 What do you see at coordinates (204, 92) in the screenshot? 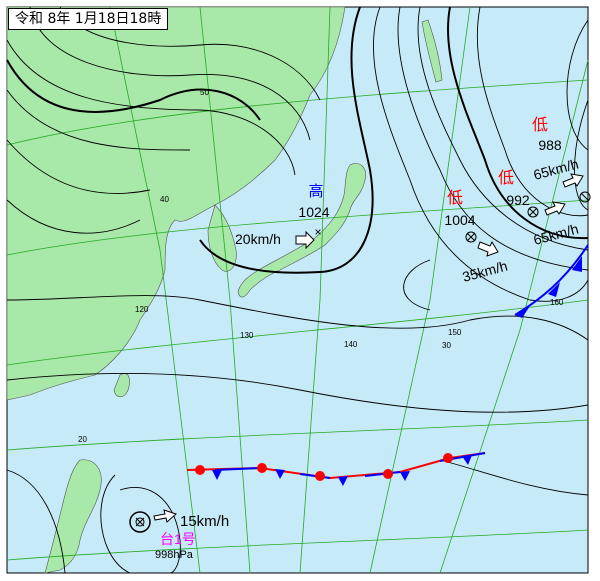
I see `grid-label-lat-50: 50` at bounding box center [204, 92].